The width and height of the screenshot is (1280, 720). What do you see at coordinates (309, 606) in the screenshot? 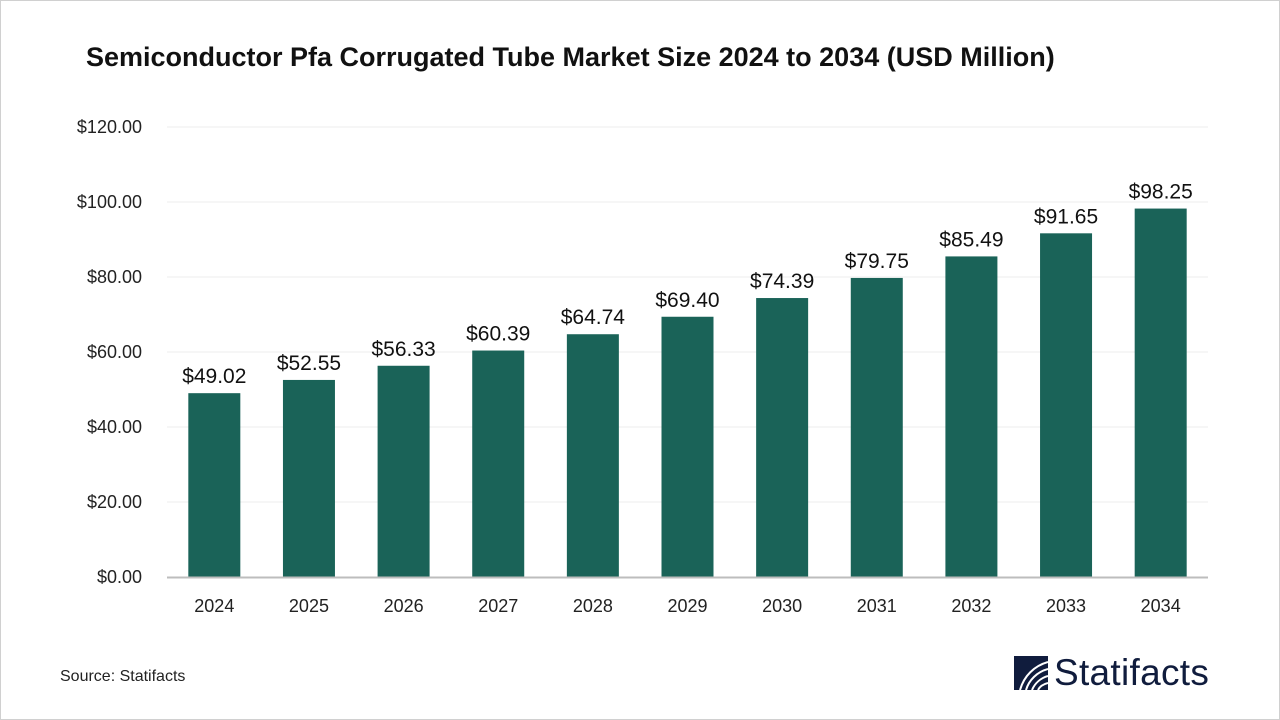
I see `x-tick-label: 2025` at bounding box center [309, 606].